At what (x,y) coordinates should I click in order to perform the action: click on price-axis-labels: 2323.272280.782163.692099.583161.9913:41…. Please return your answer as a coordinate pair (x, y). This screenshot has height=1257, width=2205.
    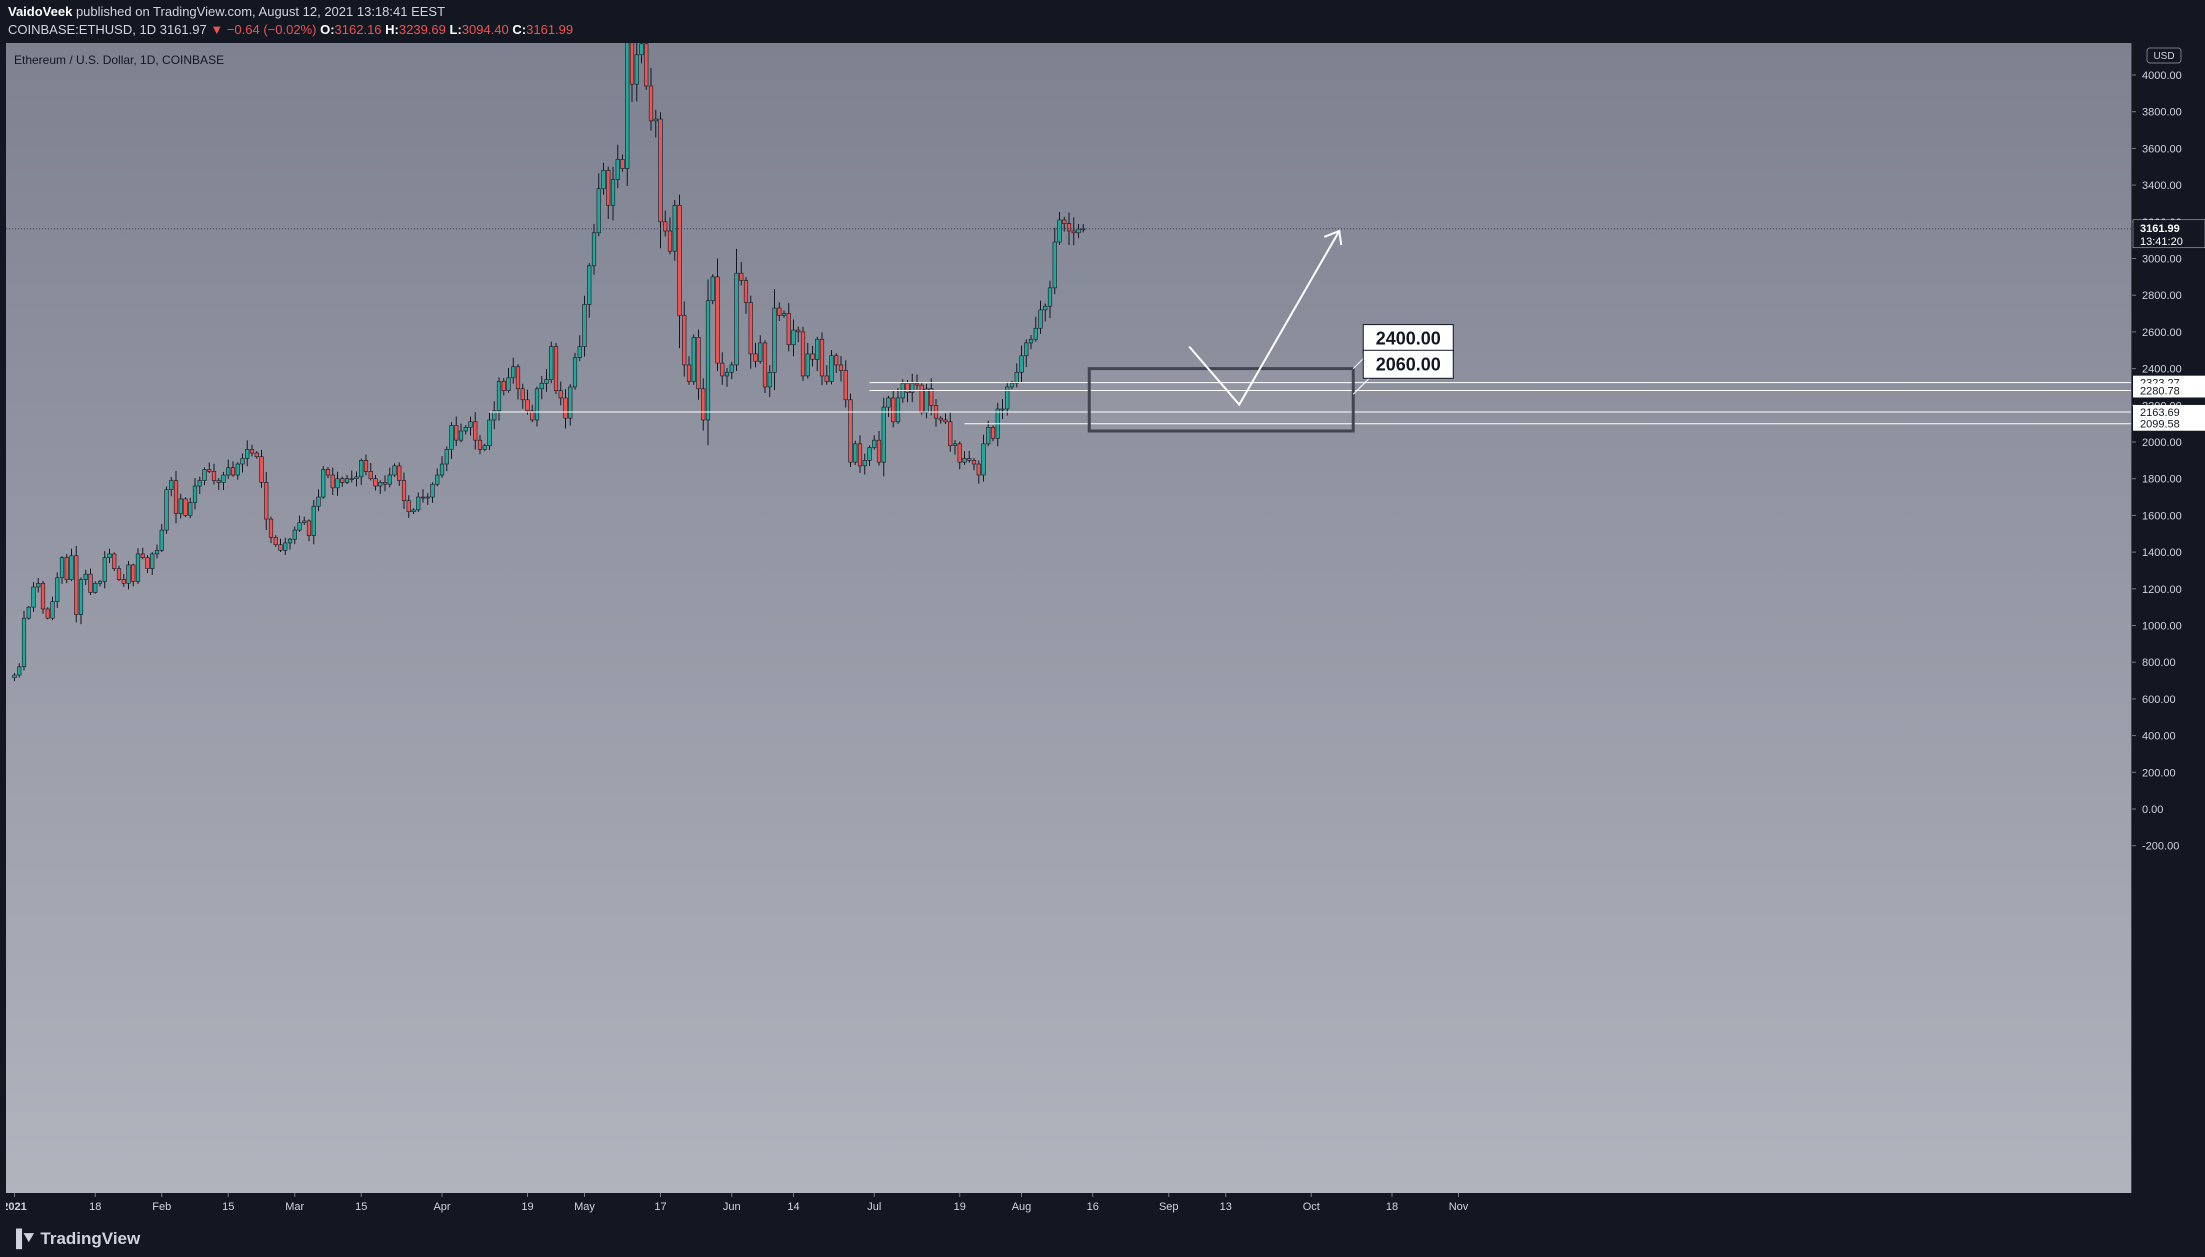
    Looking at the image, I should click on (2168, 325).